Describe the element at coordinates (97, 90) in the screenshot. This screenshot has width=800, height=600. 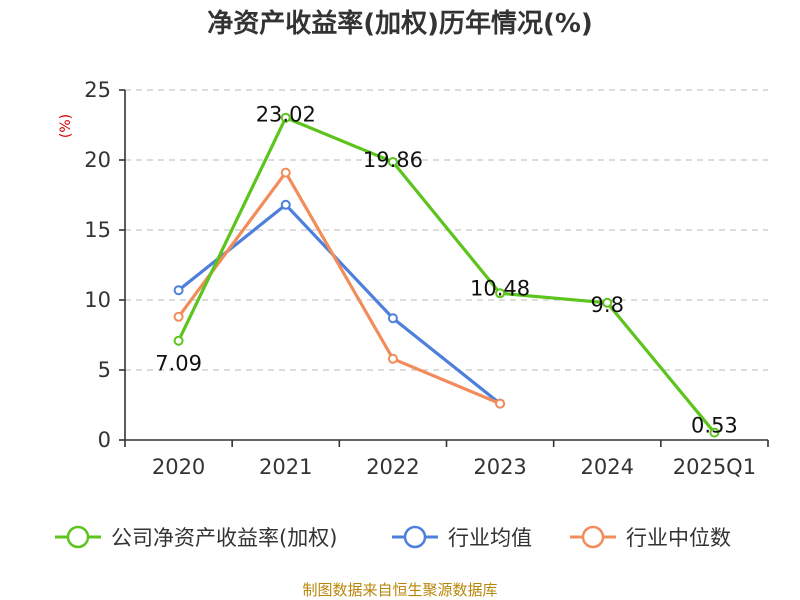
I see `y-tick-label: 25` at that location.